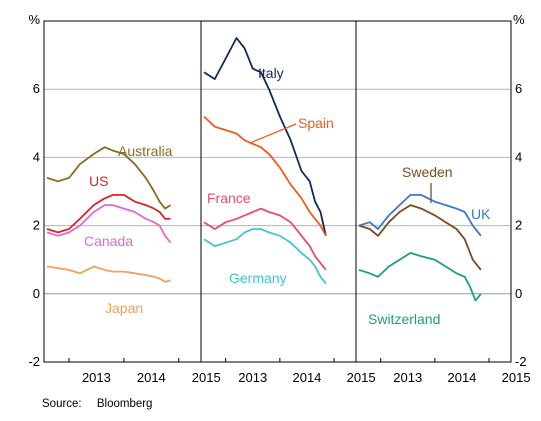  Describe the element at coordinates (109, 224) in the screenshot. I see `series-line-canada` at that location.